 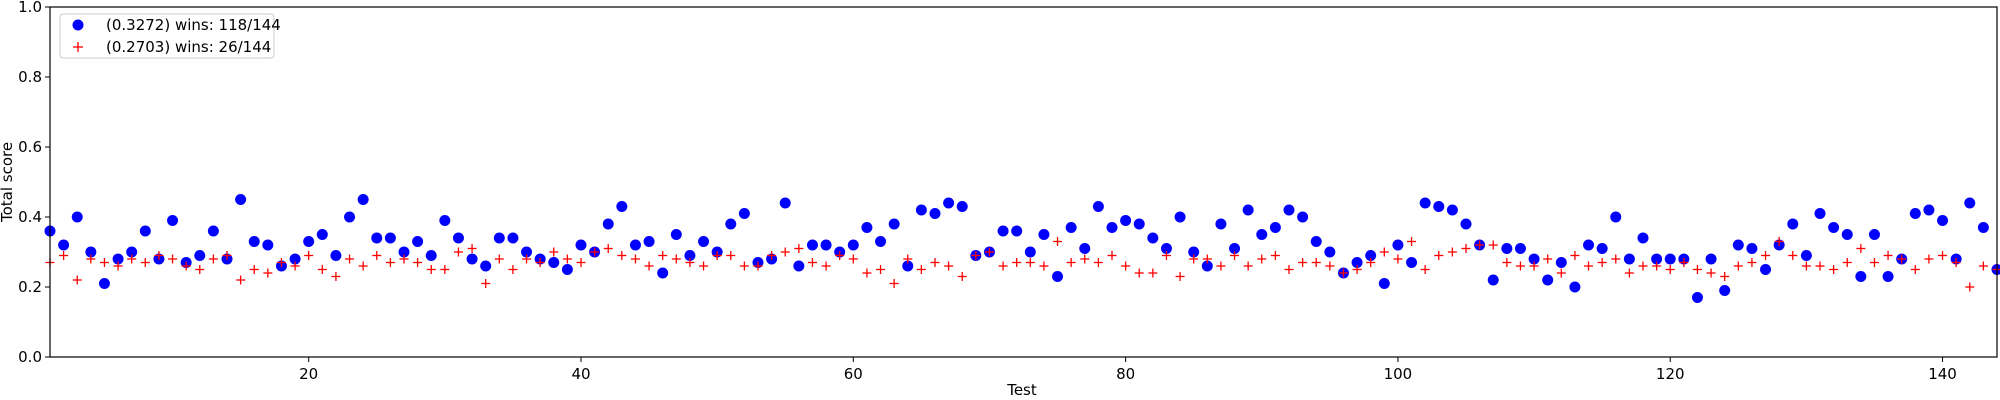 I want to click on y-axis-ticks: 0.0 0.2 0.4 0.6 0.8 1.0, so click(x=34, y=183).